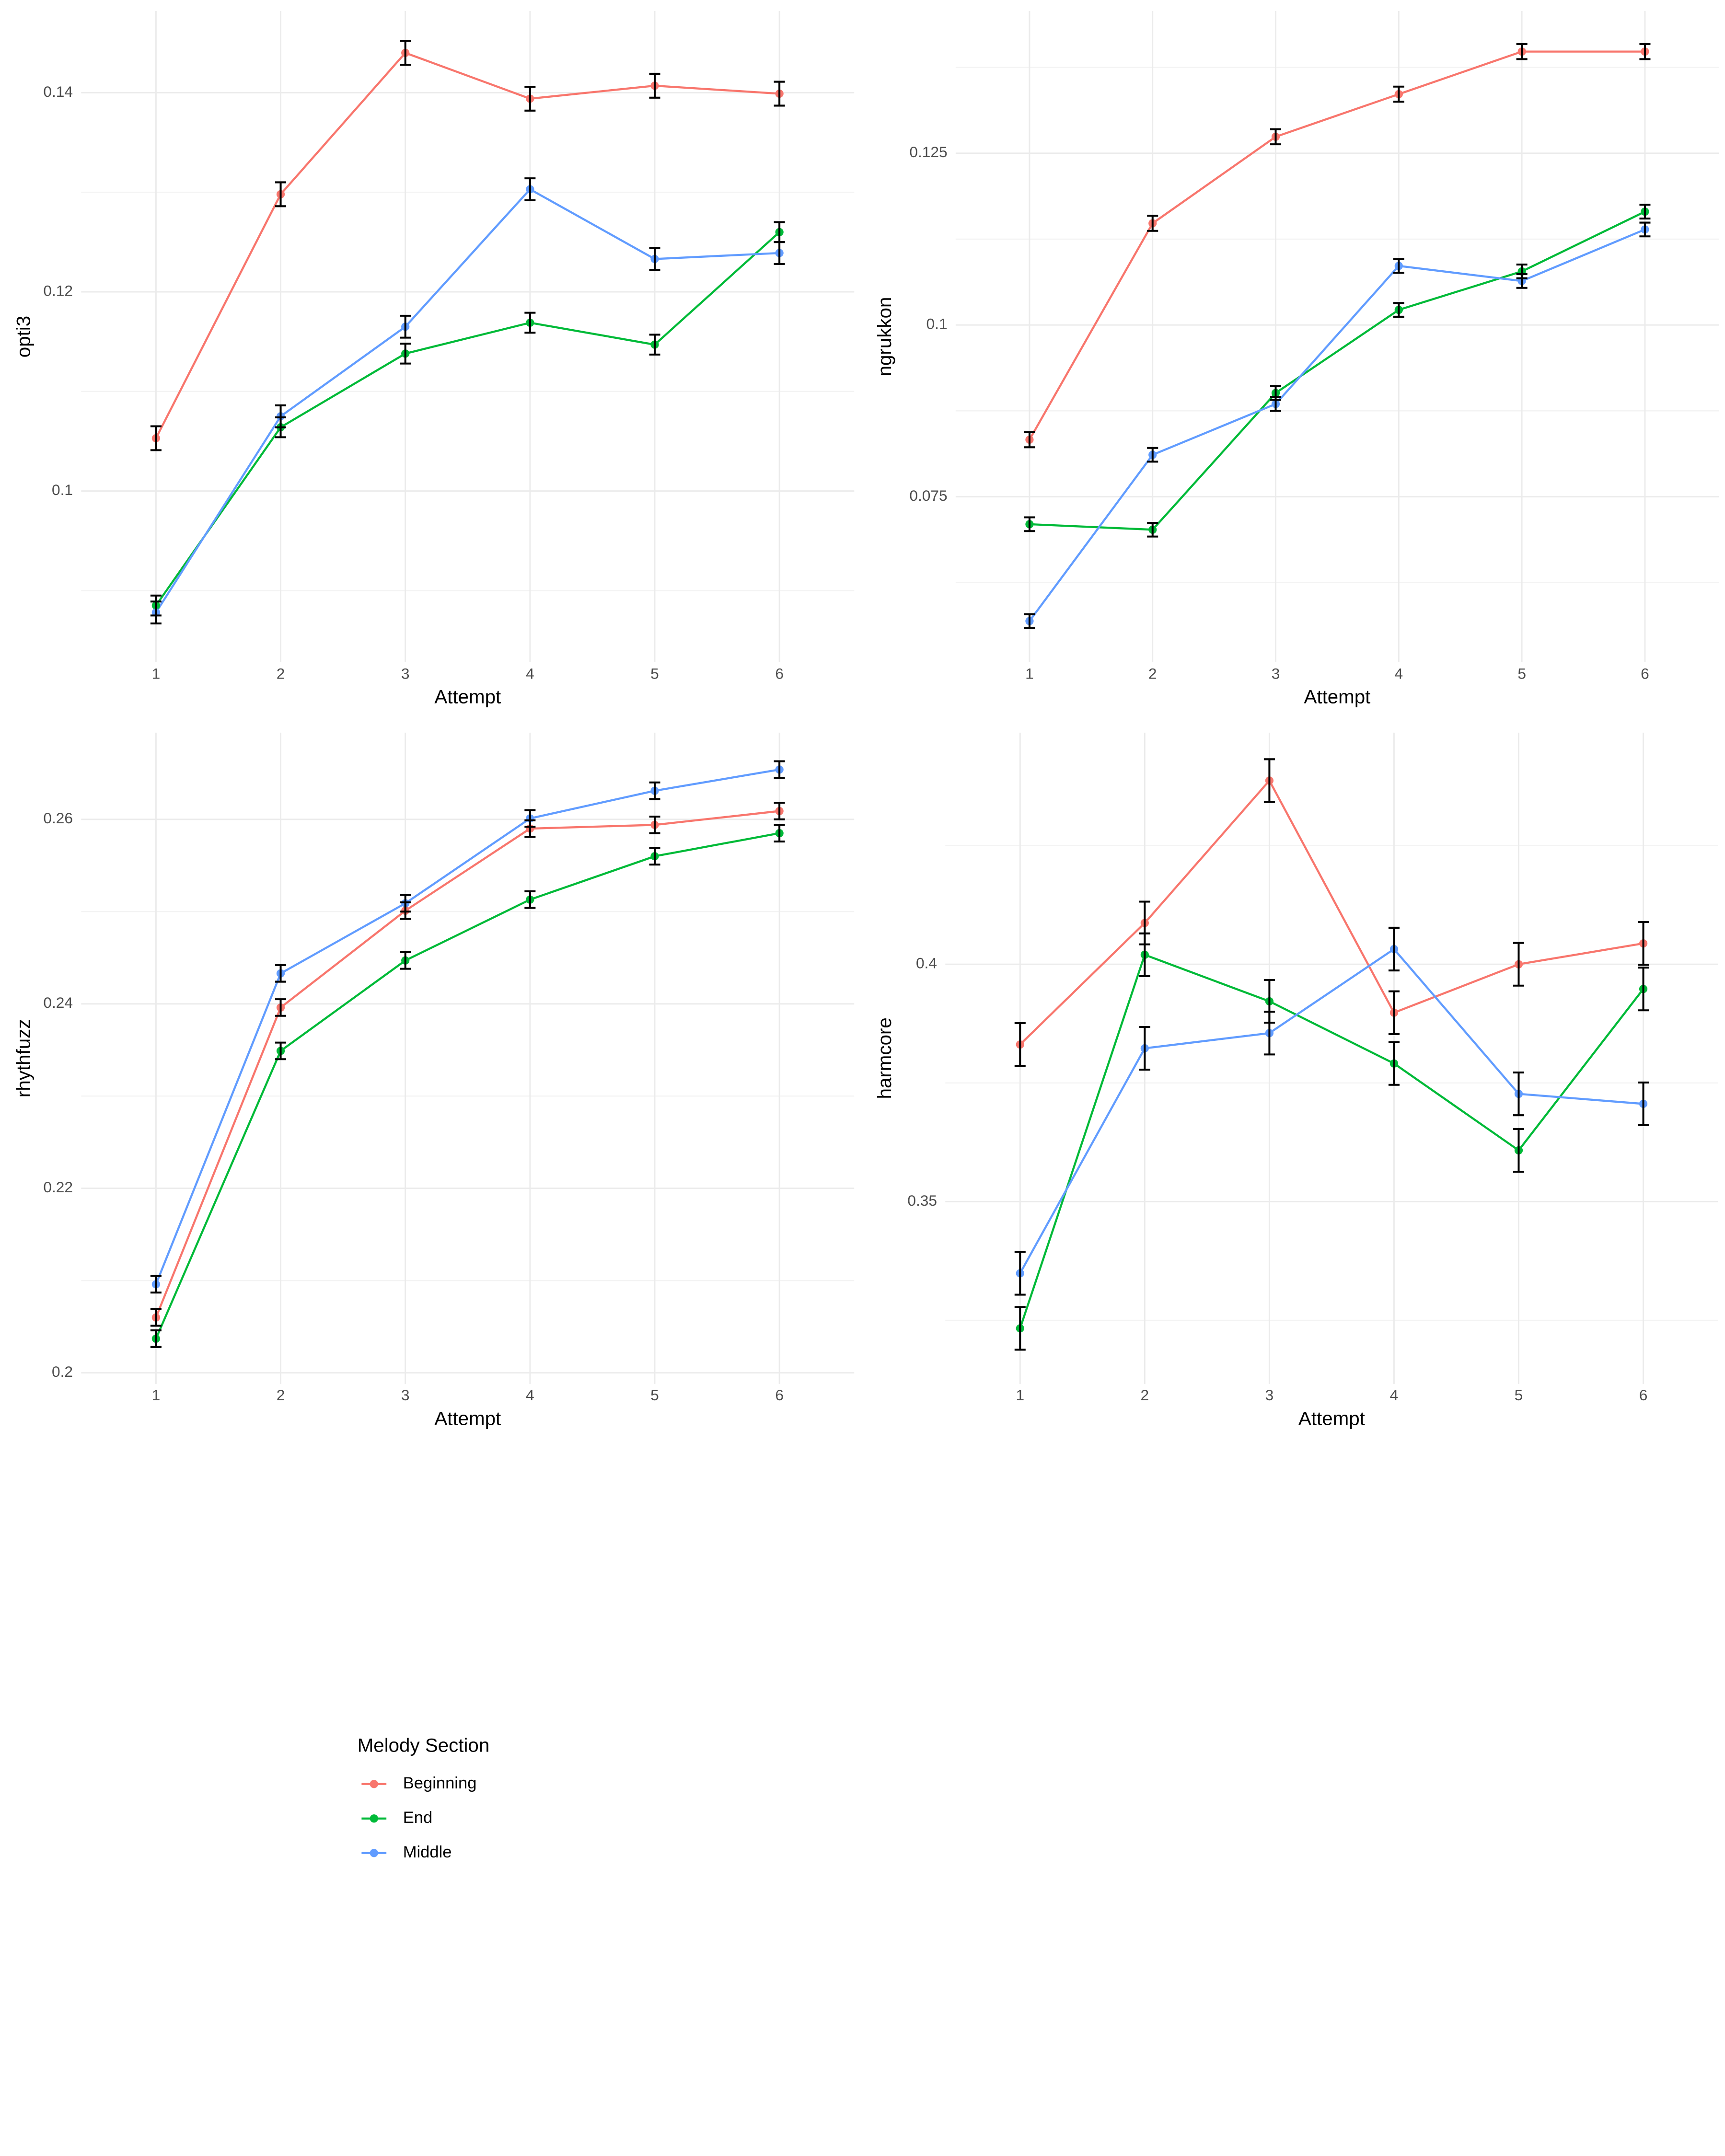 Image resolution: width=1725 pixels, height=2156 pixels. What do you see at coordinates (440, 1783) in the screenshot?
I see `legend-label: Beginning` at bounding box center [440, 1783].